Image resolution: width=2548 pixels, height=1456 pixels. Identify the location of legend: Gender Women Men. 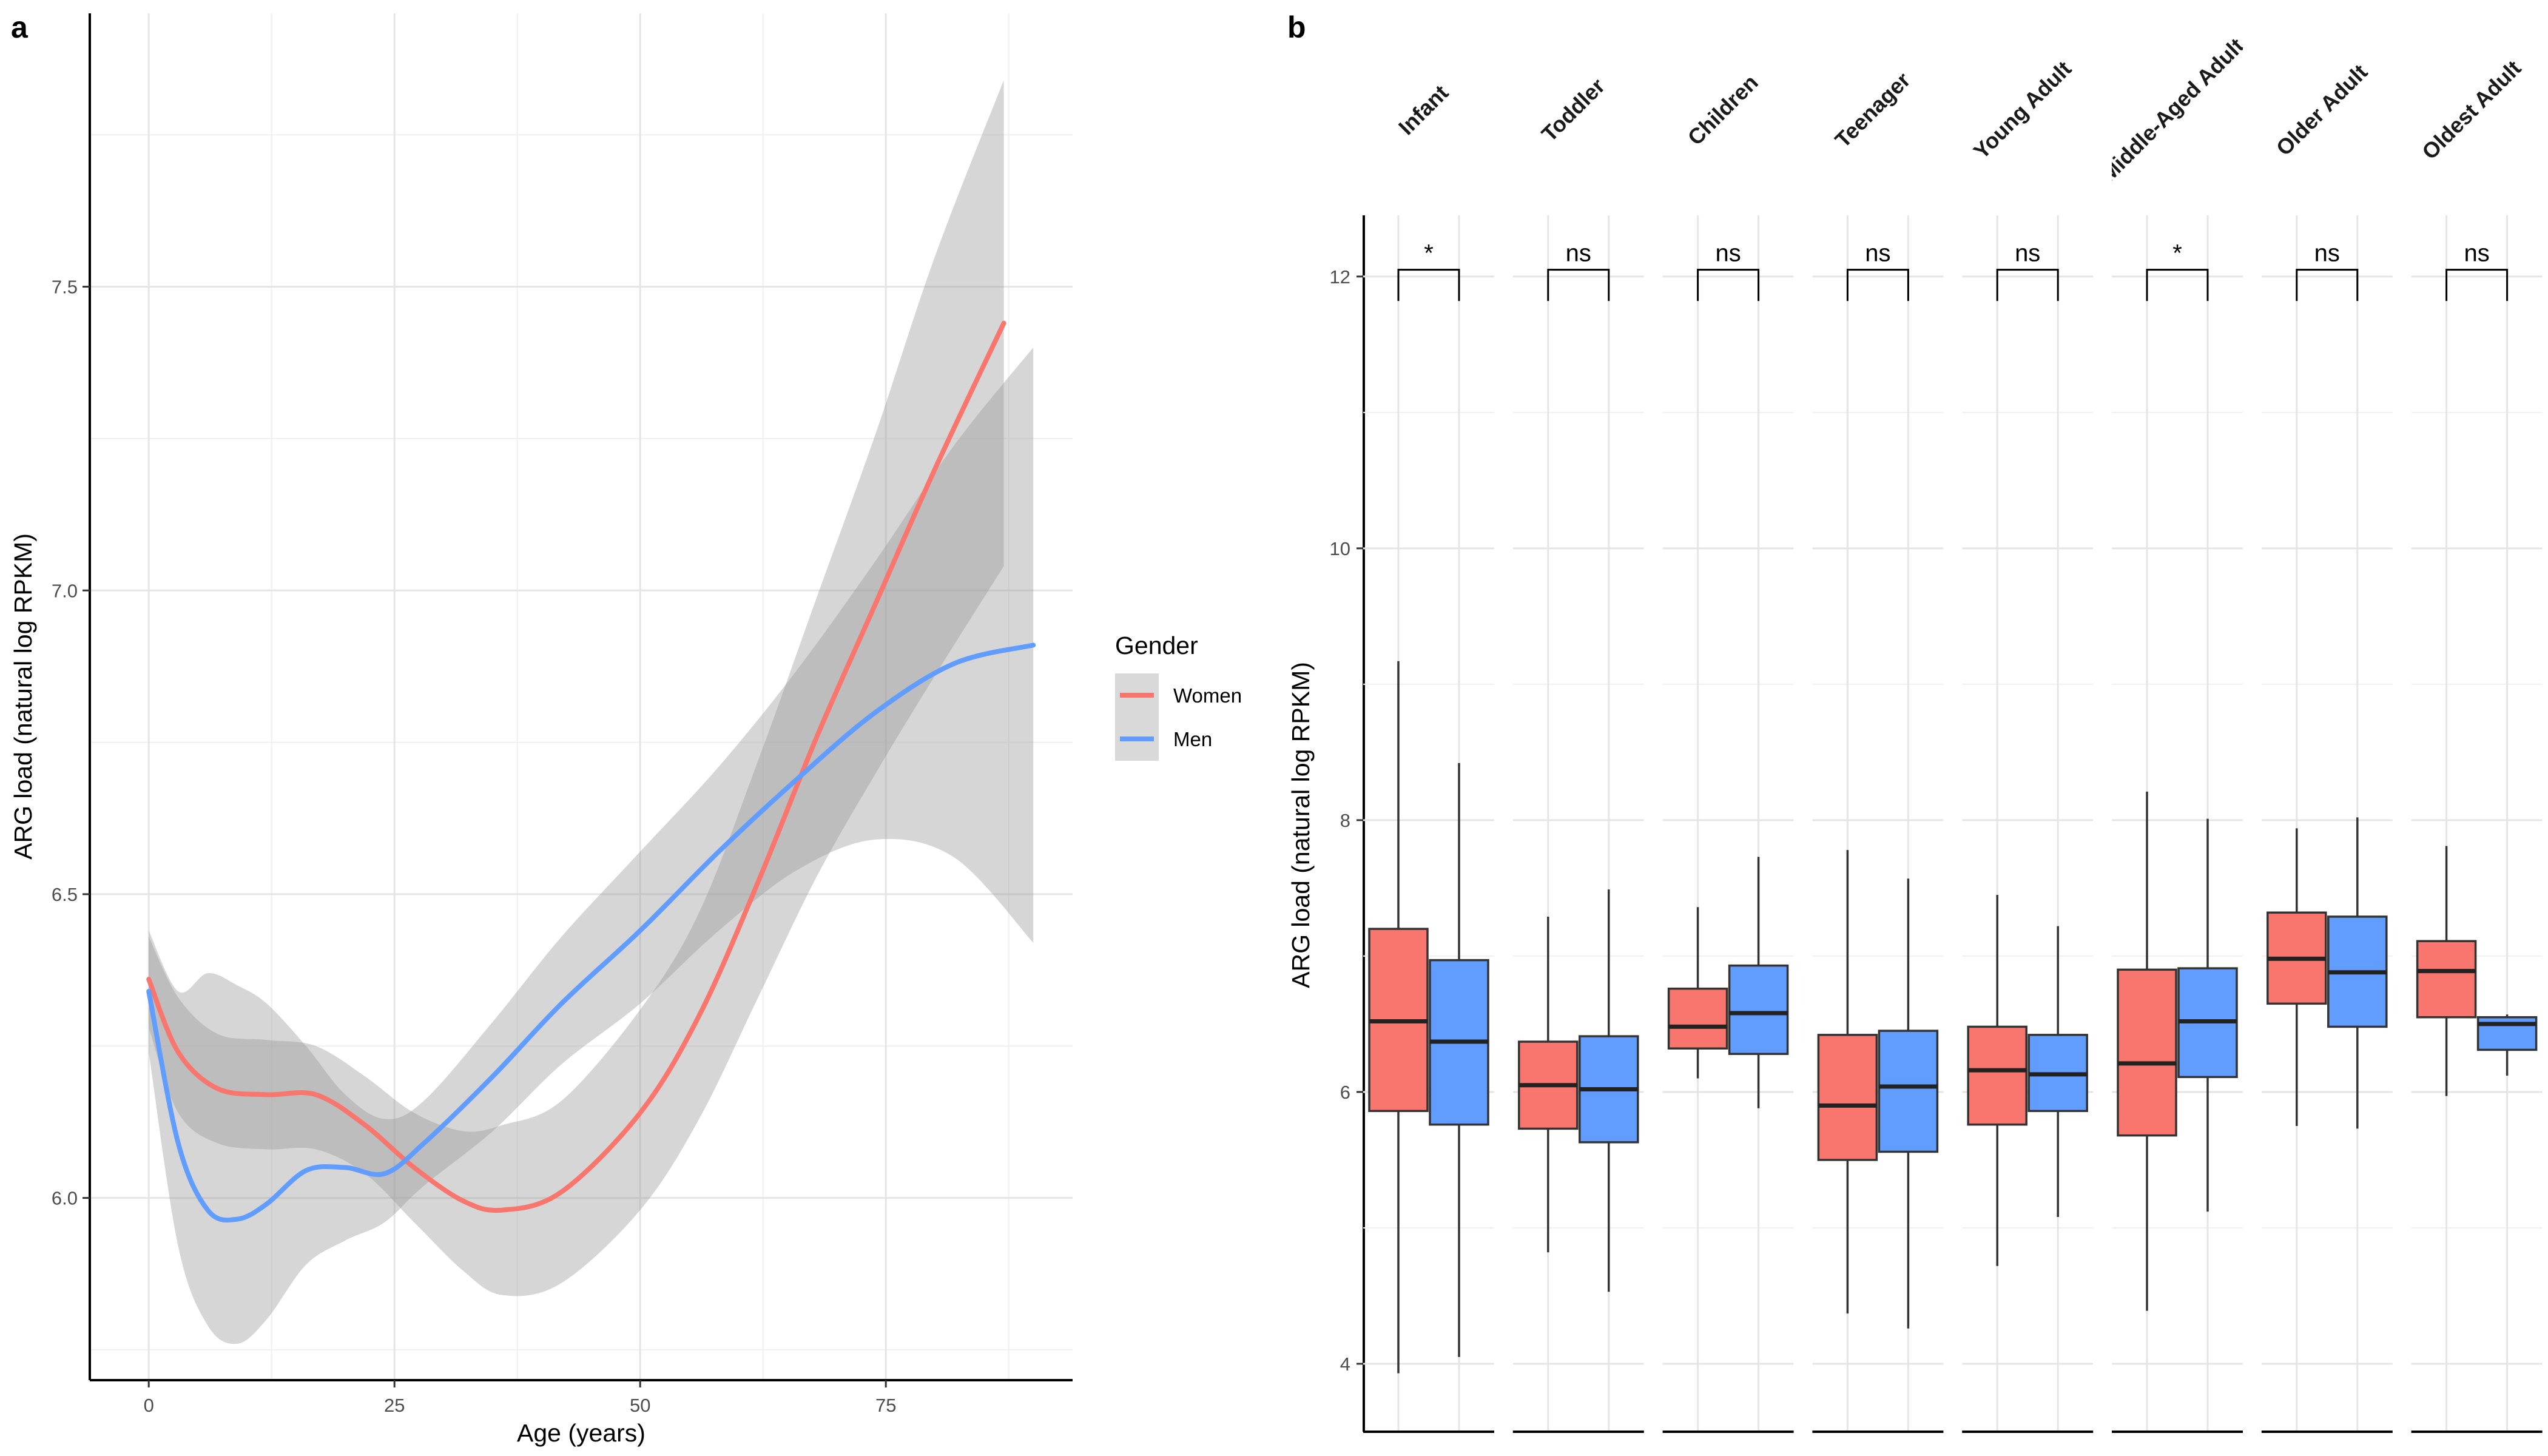
(1178, 696).